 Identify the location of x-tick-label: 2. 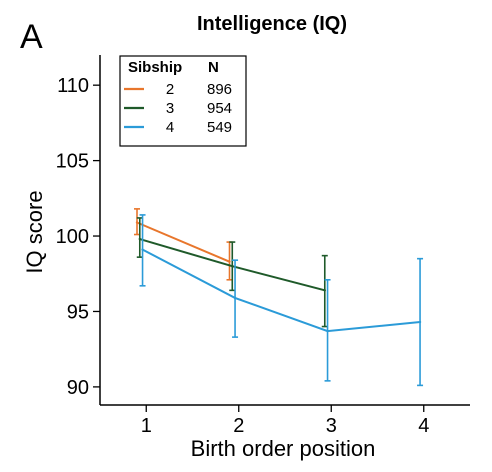
(238, 426).